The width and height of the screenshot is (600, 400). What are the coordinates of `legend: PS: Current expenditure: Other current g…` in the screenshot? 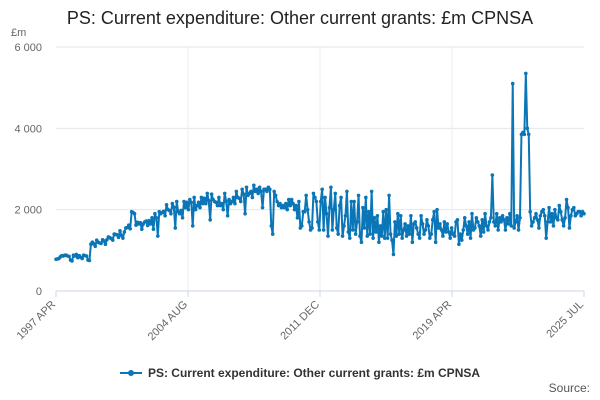 It's located at (300, 373).